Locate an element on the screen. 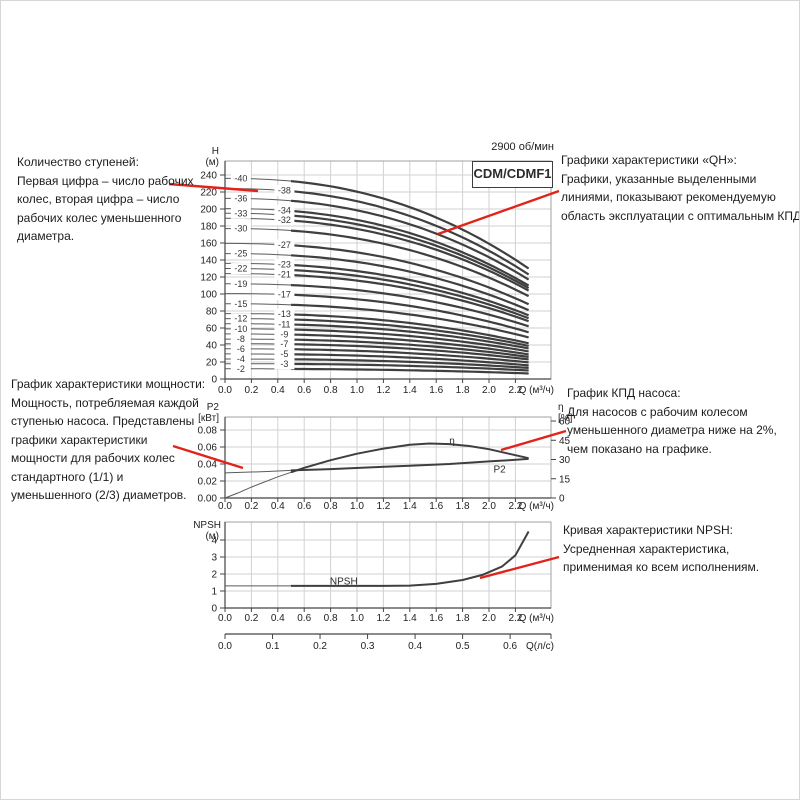 The width and height of the screenshot is (800, 800). pump-model-label: CDM/CDMF1 is located at coordinates (512, 173).